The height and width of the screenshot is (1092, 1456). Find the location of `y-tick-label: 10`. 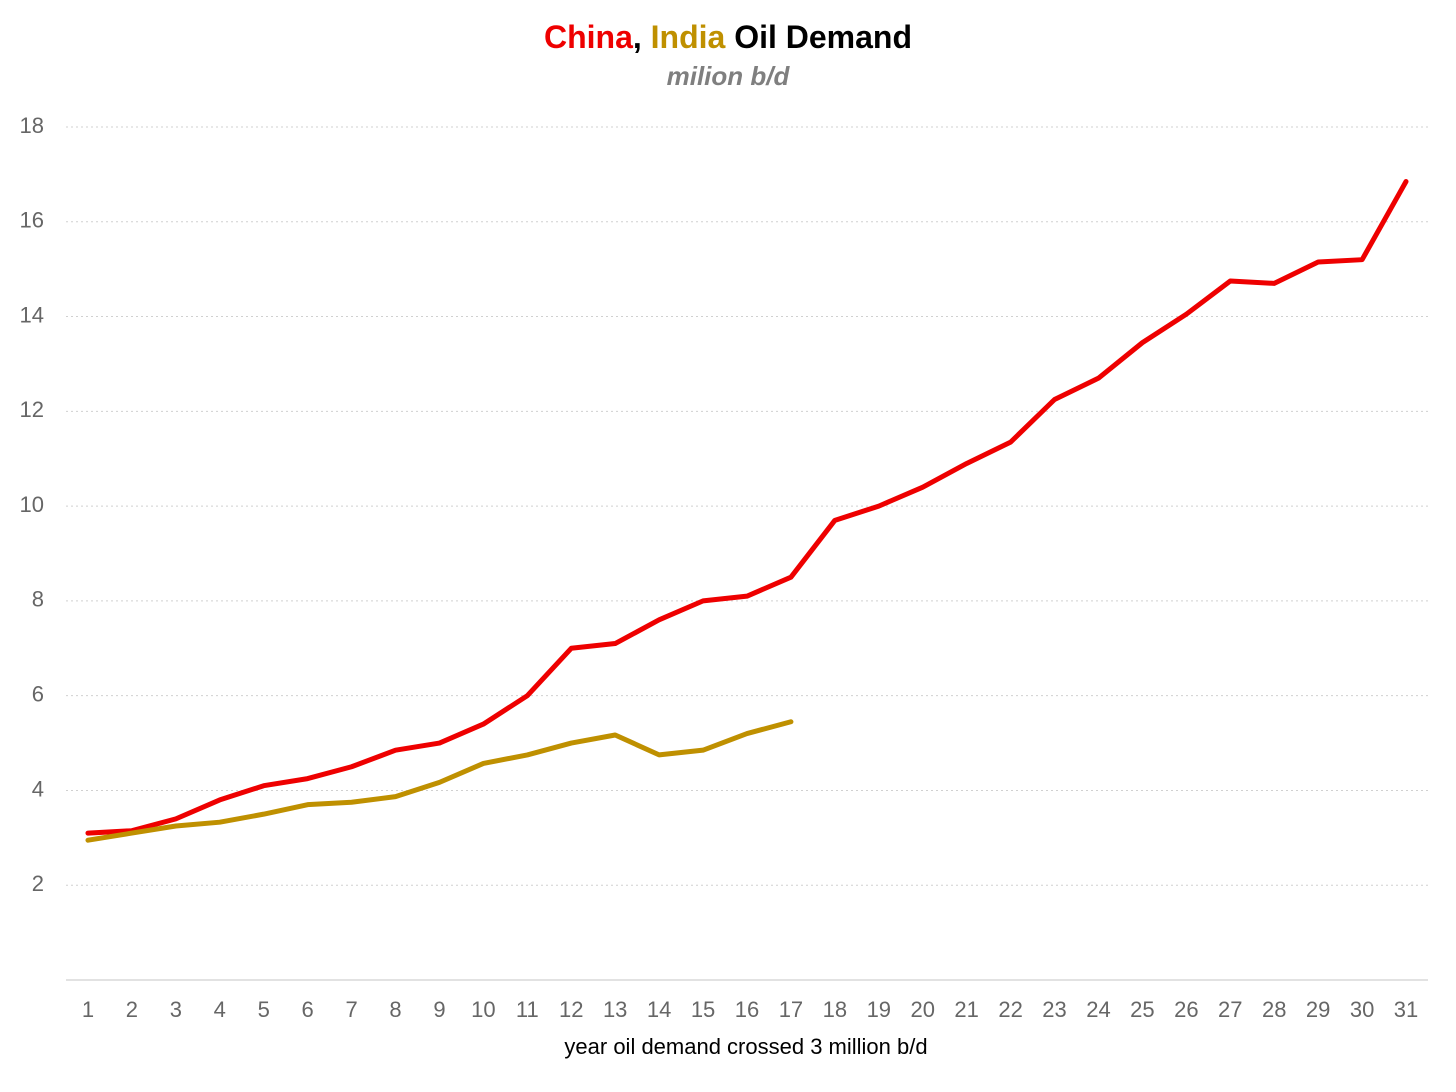

y-tick-label: 10 is located at coordinates (32, 504).